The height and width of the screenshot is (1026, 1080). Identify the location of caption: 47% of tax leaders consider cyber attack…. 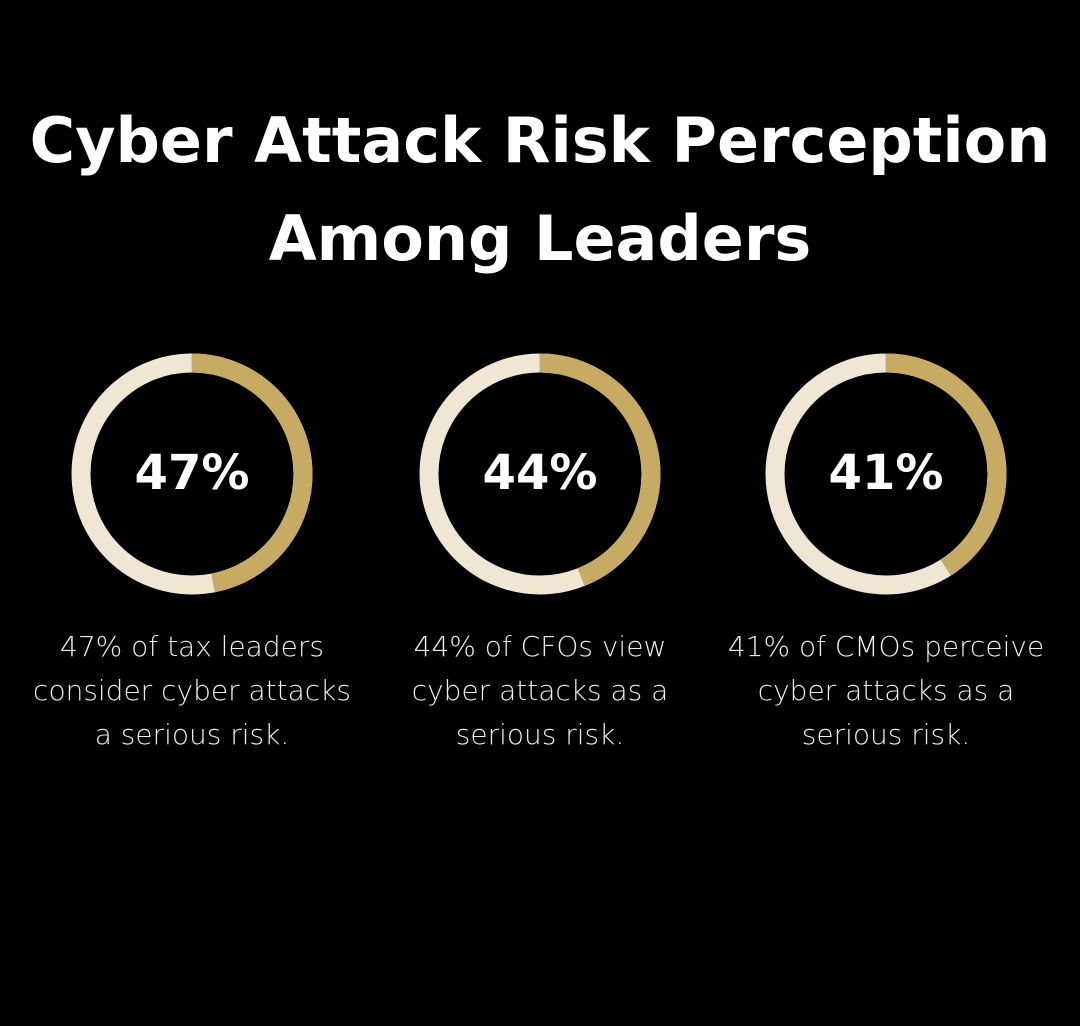
(192, 690).